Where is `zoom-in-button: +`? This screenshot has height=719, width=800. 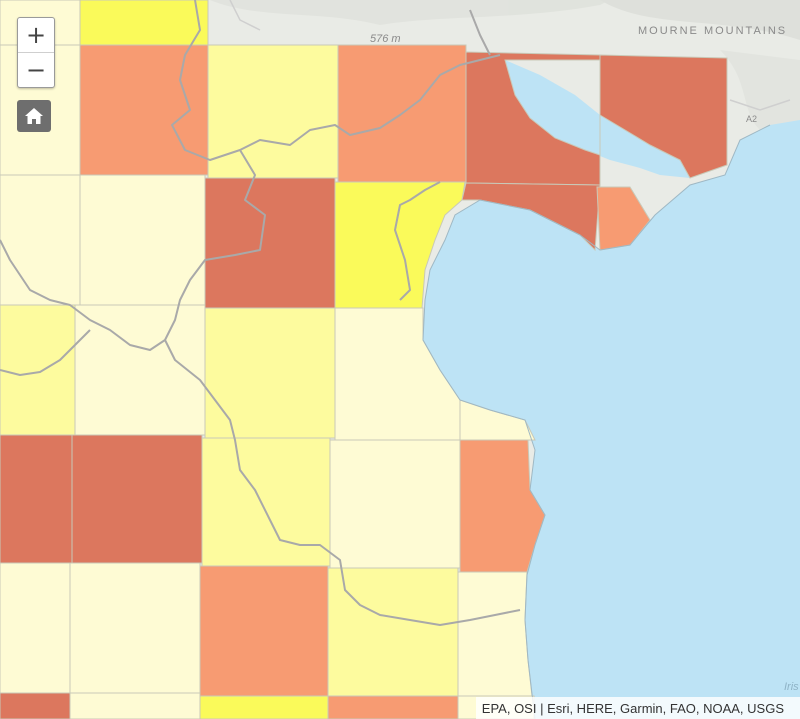 zoom-in-button: + is located at coordinates (36, 35).